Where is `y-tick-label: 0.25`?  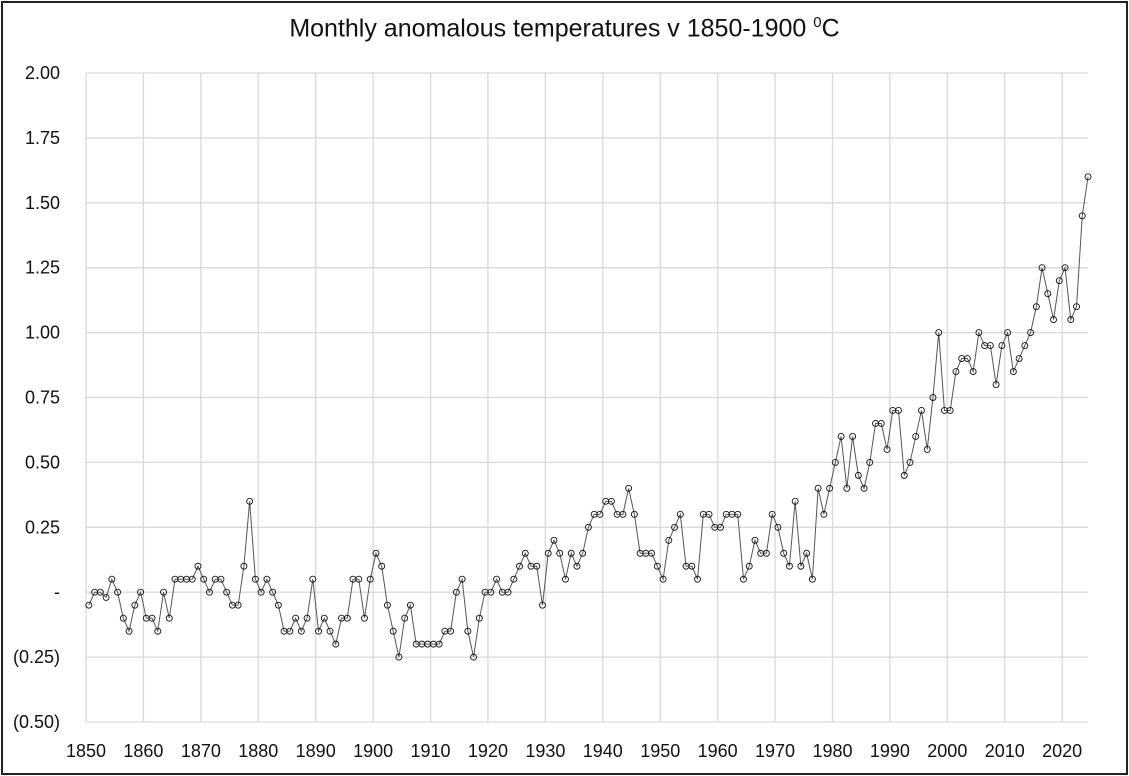
y-tick-label: 0.25 is located at coordinates (42, 527).